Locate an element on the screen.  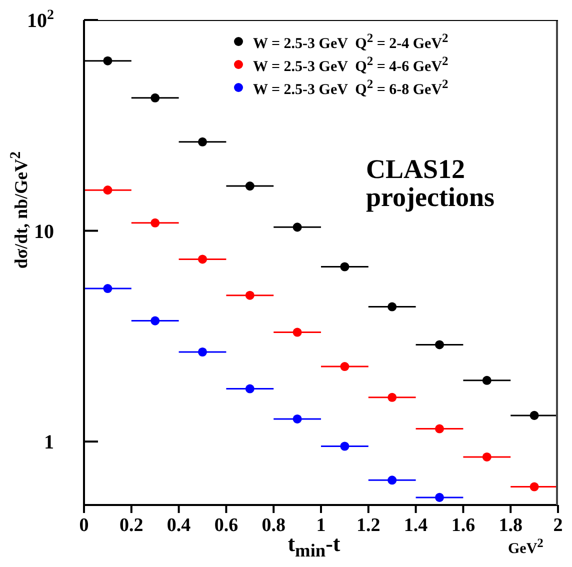
x-tick-label: 0 is located at coordinates (84, 525).